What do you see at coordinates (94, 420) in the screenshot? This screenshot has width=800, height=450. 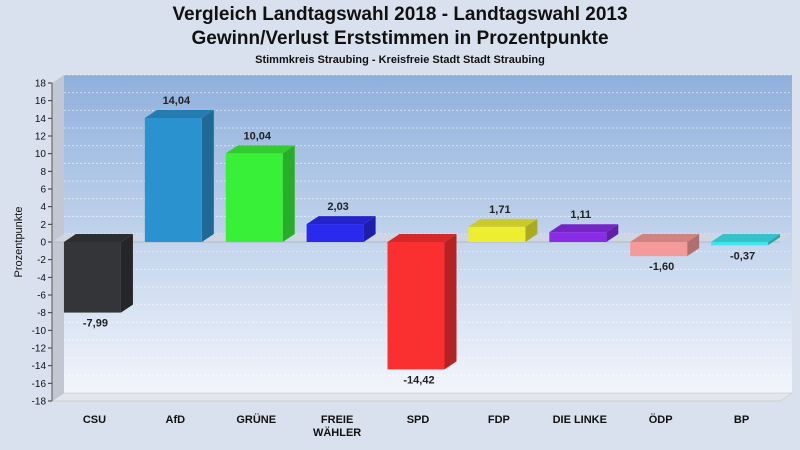 I see `x-tick-label: CSU` at bounding box center [94, 420].